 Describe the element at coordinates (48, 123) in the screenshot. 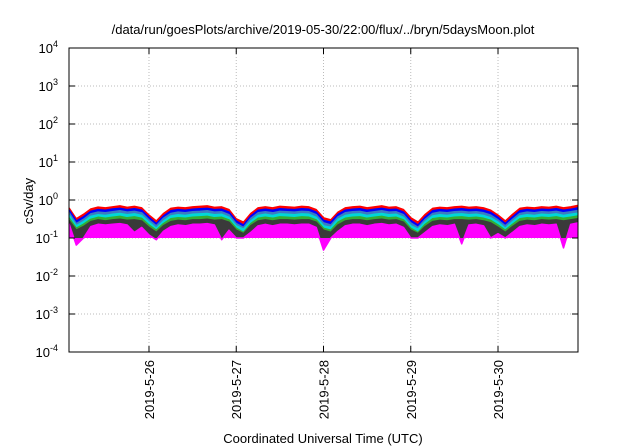

I see `y-tick-label: 10²` at that location.